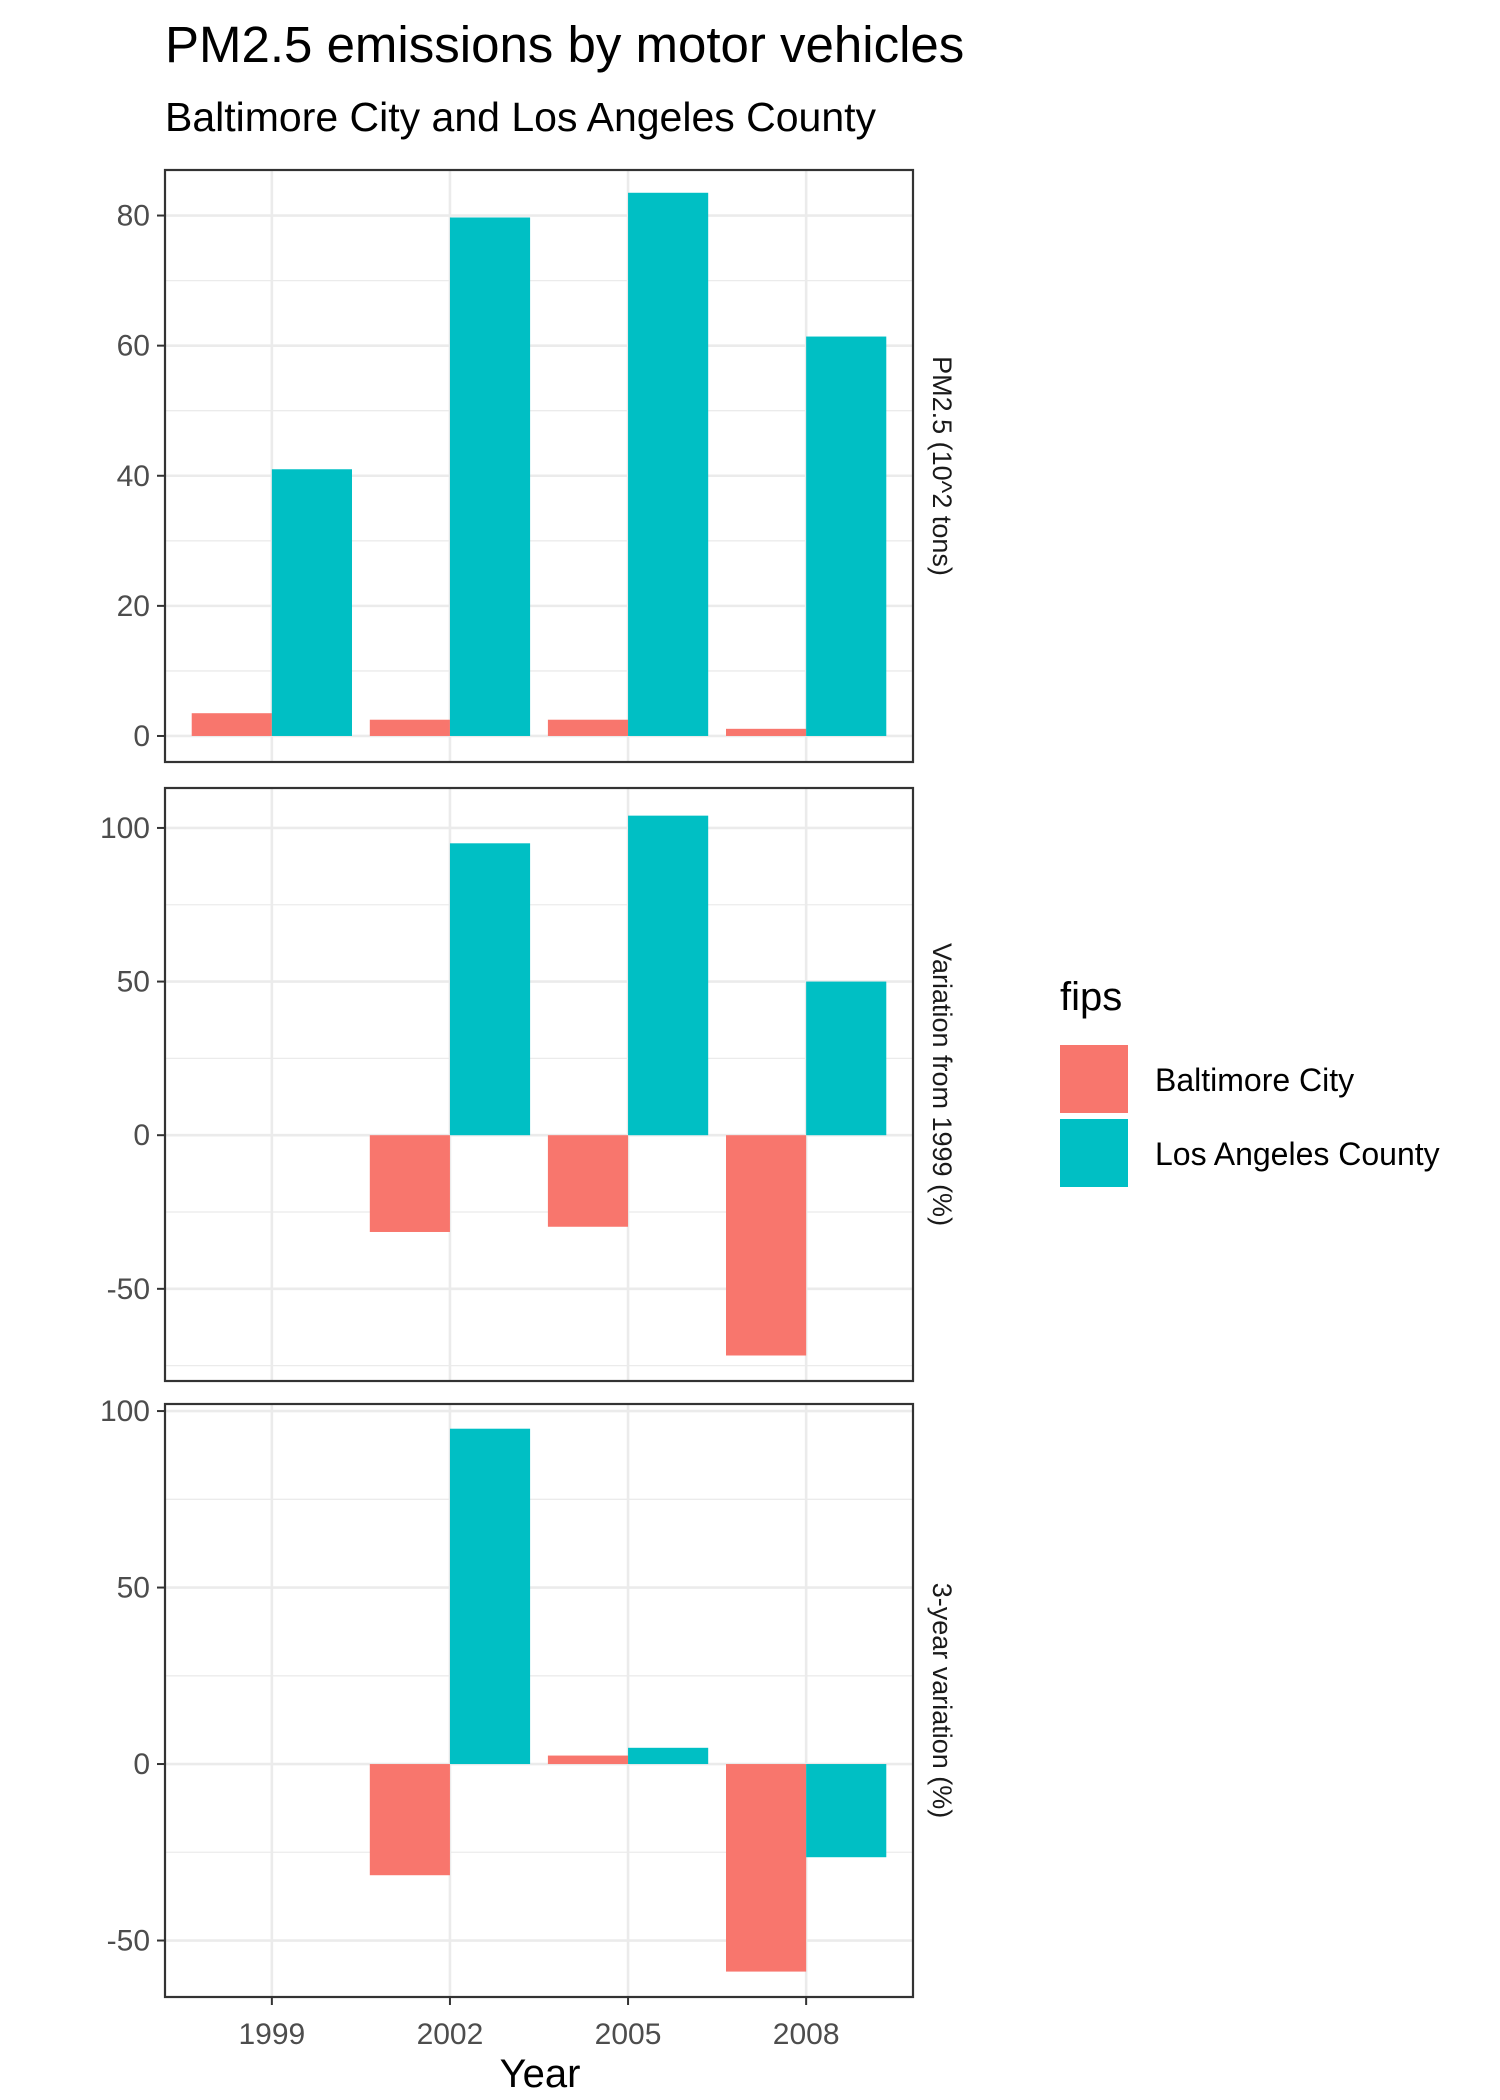  I want to click on bar-baltimore-city-1999, so click(231, 724).